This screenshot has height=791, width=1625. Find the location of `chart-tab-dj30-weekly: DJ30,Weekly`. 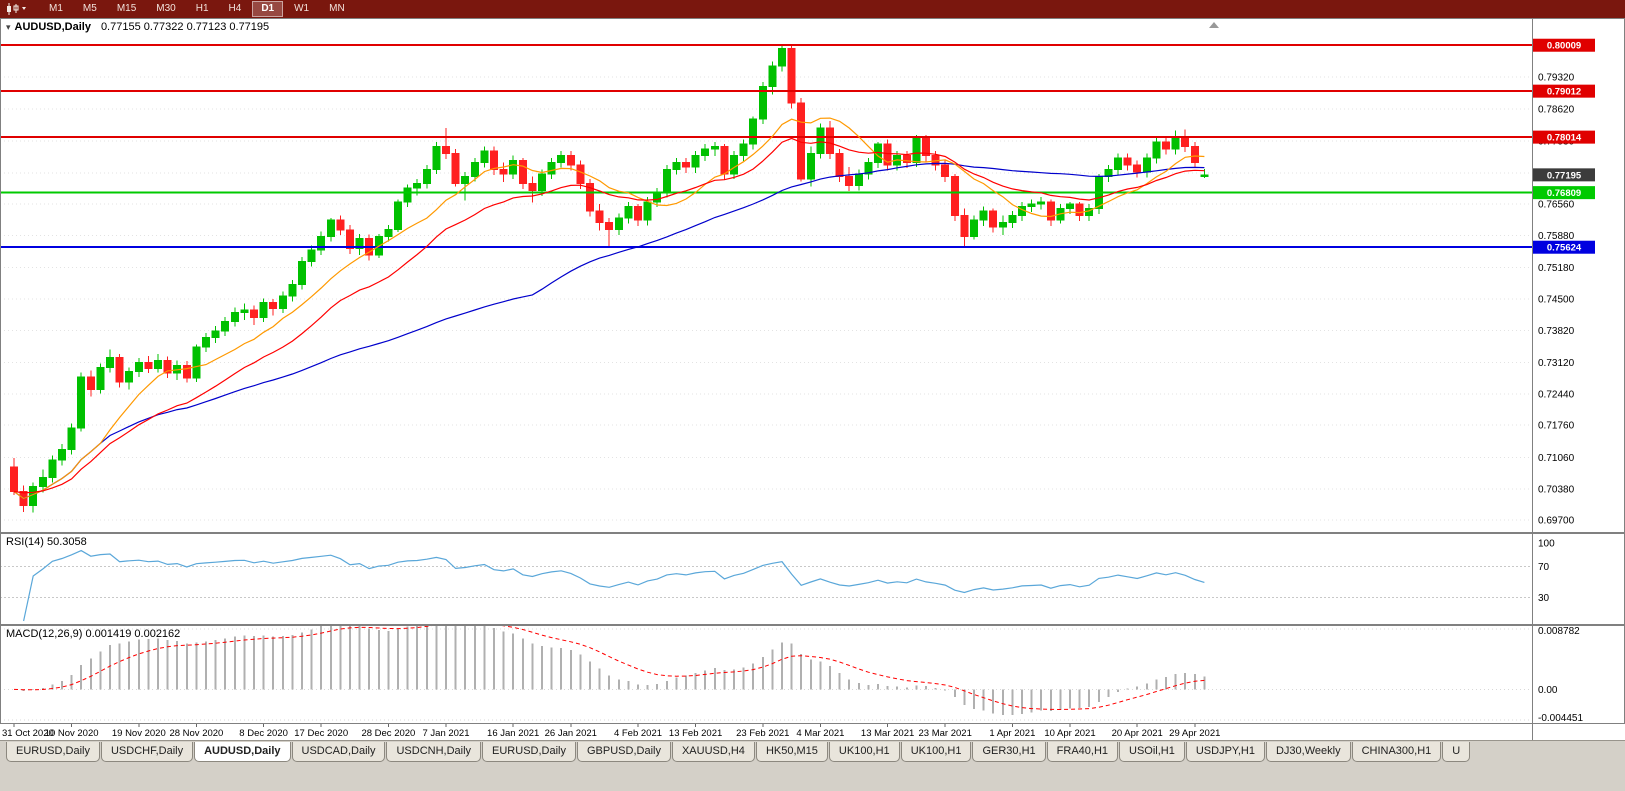

chart-tab-dj30-weekly: DJ30,Weekly is located at coordinates (1308, 752).